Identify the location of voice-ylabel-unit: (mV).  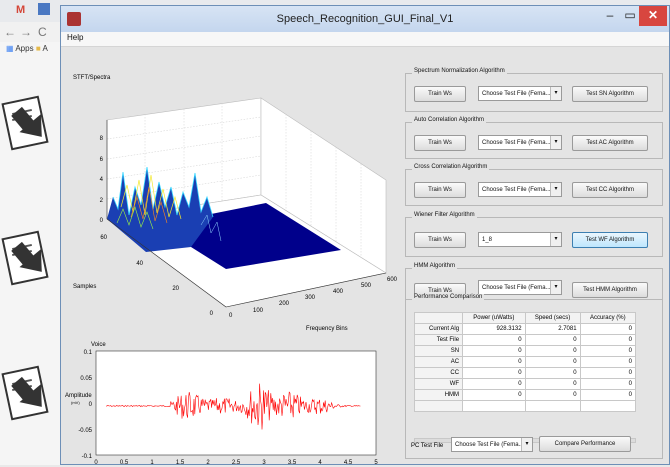
(75, 402).